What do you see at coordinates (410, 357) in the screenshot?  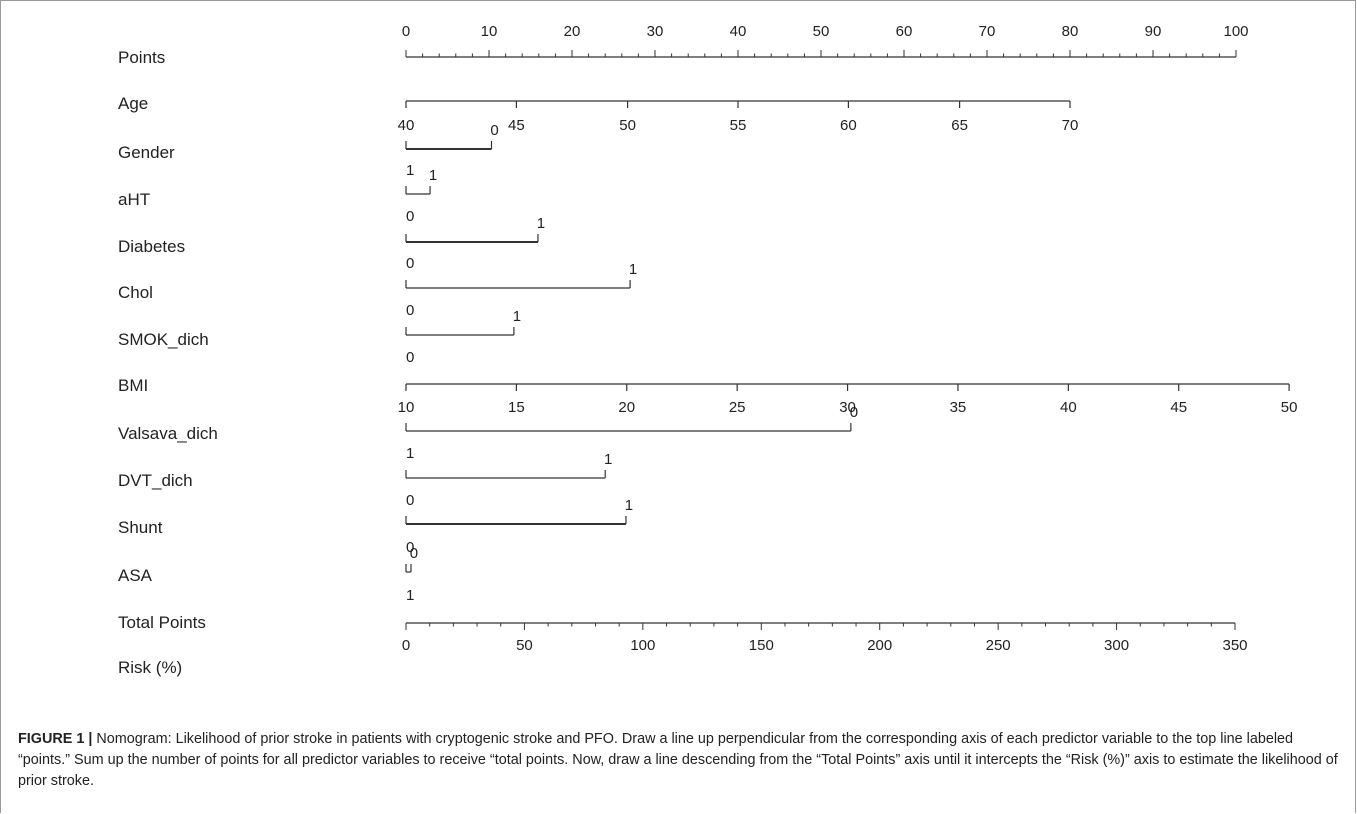 I see `smok-dich-tick-label-0: 0` at bounding box center [410, 357].